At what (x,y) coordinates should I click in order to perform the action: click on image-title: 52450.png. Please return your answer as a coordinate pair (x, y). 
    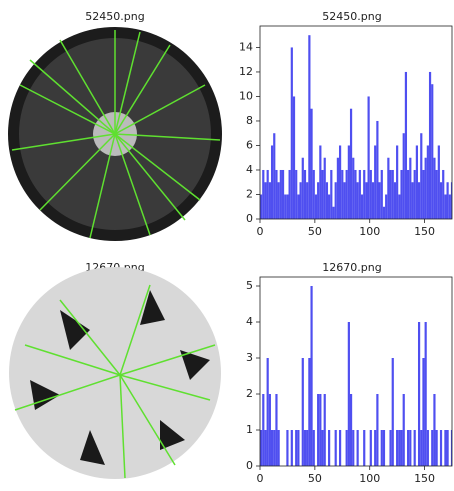
    Looking at the image, I should click on (114, 16).